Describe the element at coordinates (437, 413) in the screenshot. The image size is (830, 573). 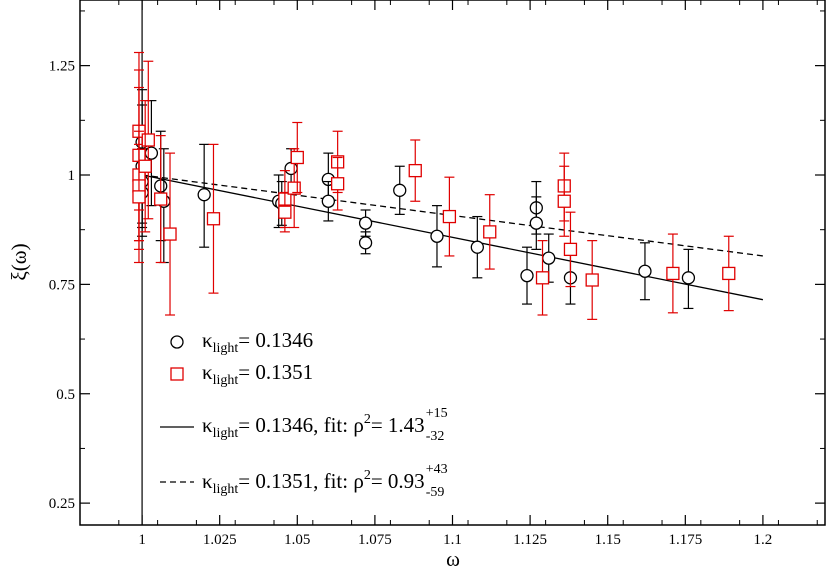
I see `legend-fit-1-error-plus: +15` at that location.